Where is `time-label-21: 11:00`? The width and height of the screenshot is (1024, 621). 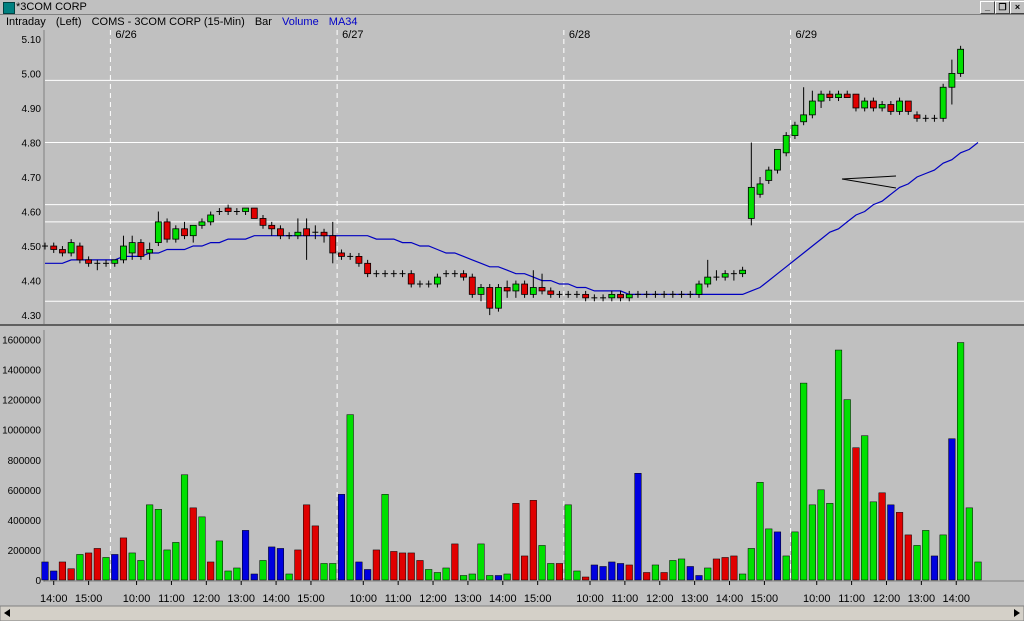
time-label-21: 11:00 is located at coordinates (851, 599).